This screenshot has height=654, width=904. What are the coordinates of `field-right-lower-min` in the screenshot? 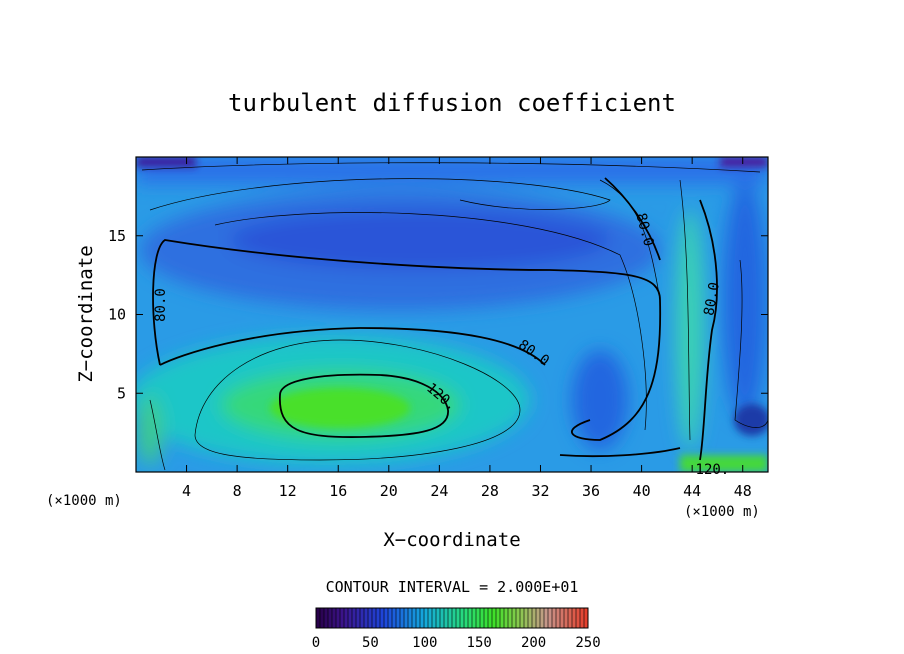 It's located at (751, 420).